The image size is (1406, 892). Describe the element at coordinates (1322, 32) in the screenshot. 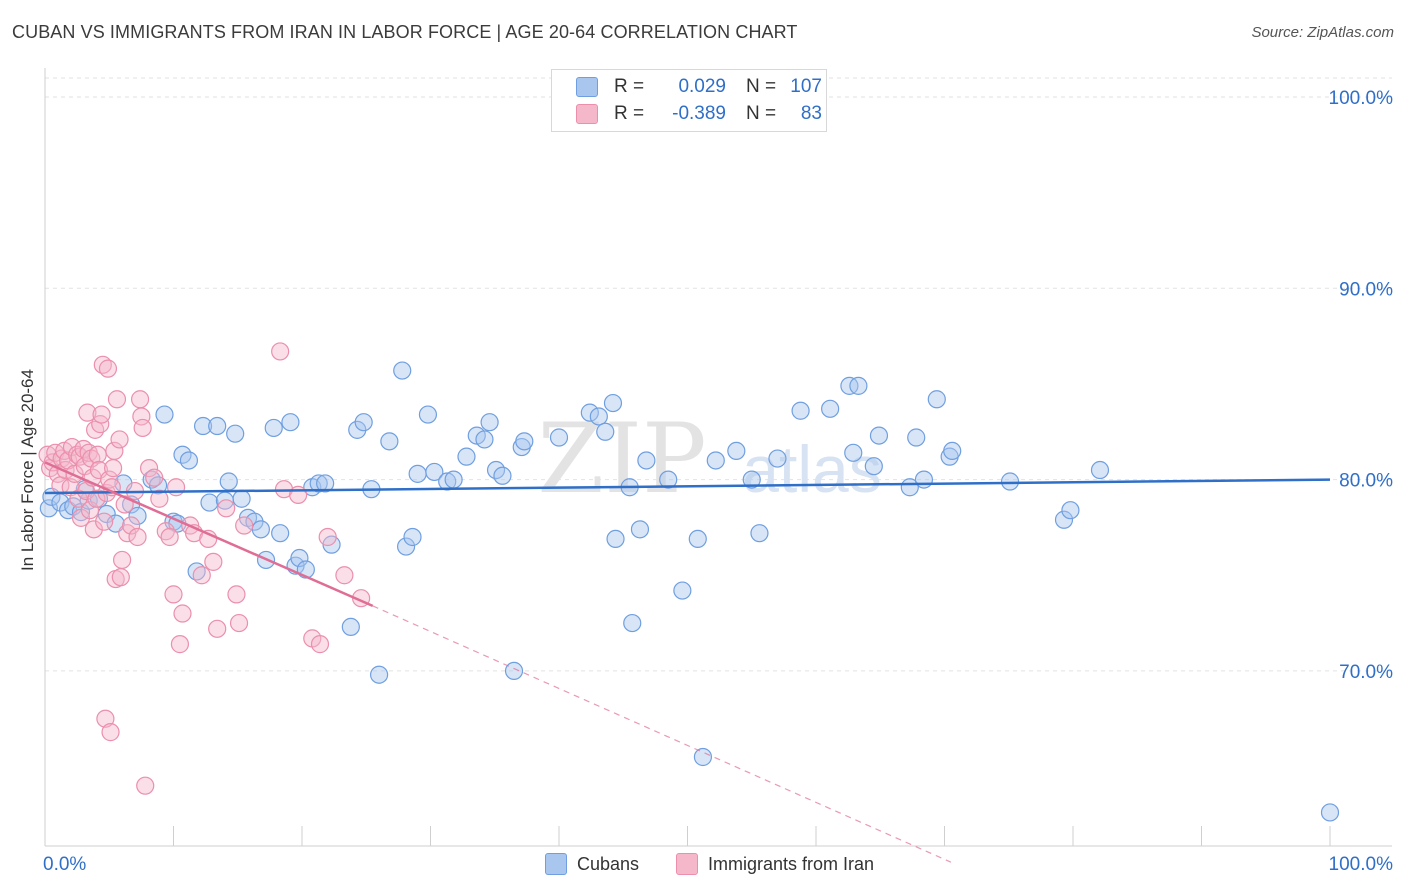

I see `source-label: Source: ZipAtlas.com` at that location.